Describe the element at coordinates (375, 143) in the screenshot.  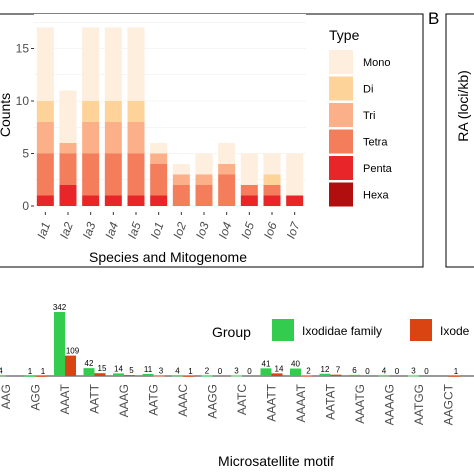
I see `legend-label-tetra: Tetra` at that location.